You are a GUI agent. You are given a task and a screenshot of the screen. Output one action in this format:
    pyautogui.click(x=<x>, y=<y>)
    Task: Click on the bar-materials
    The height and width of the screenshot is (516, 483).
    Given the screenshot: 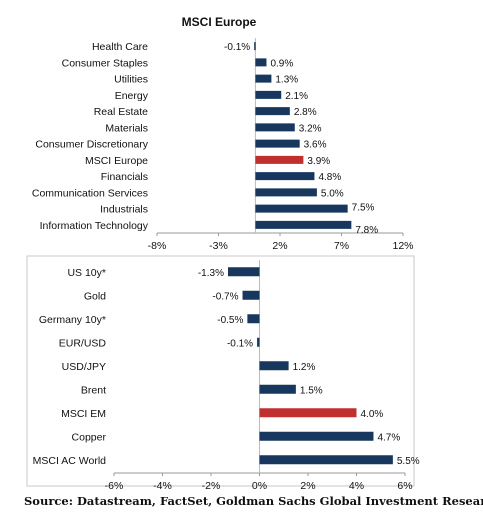 What is the action you would take?
    pyautogui.click(x=275, y=127)
    